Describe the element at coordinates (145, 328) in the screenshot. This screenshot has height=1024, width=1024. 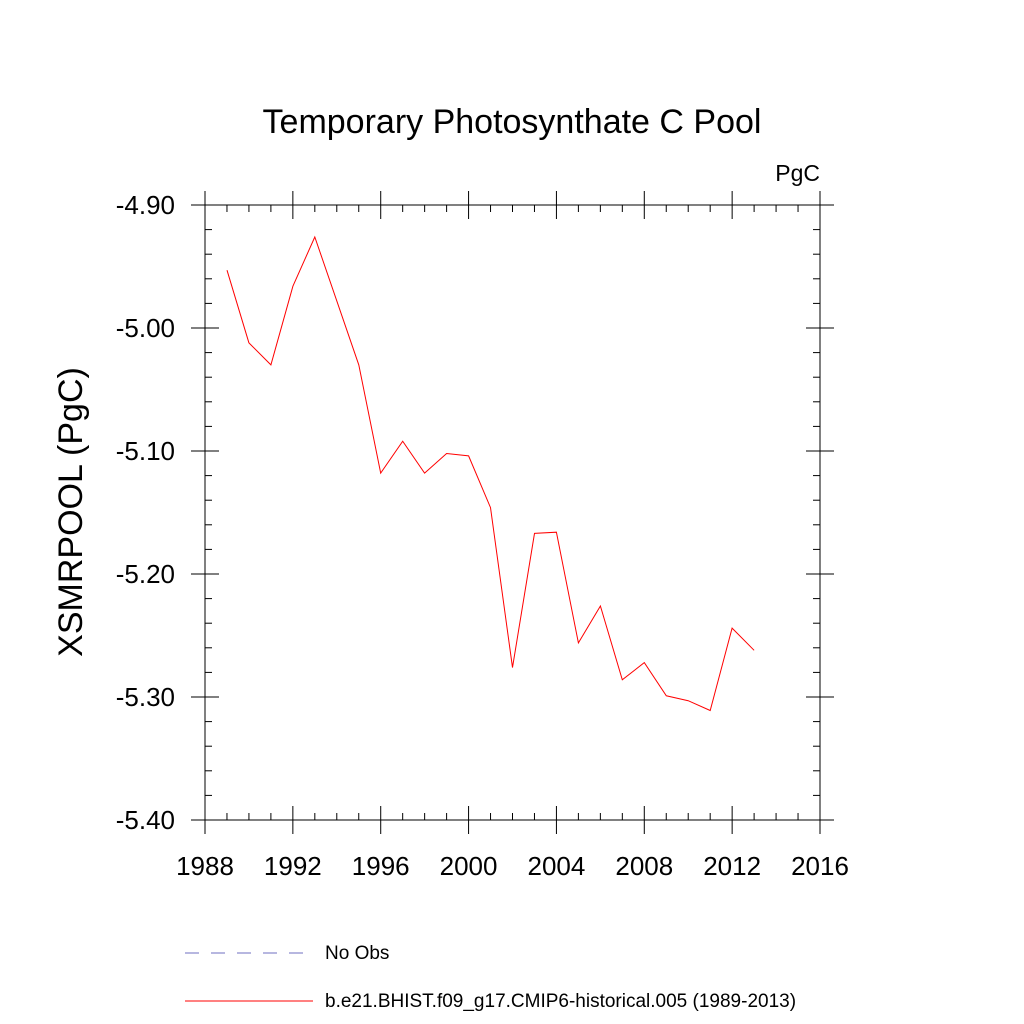
I see `y-tick-label: -5.00` at that location.